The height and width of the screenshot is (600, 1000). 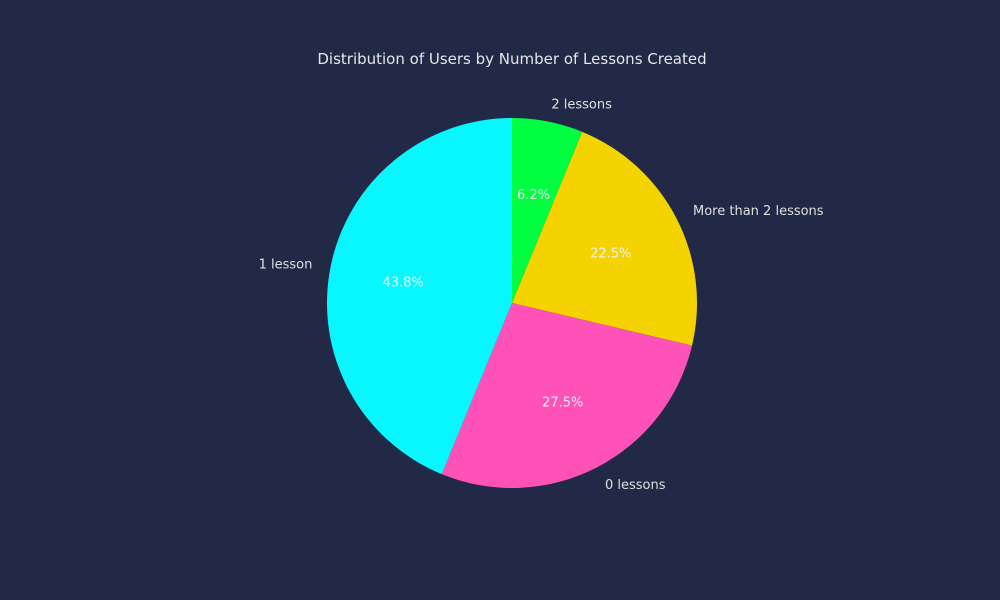 What do you see at coordinates (533, 195) in the screenshot?
I see `pie-pct-2-lessons: 6.2%` at bounding box center [533, 195].